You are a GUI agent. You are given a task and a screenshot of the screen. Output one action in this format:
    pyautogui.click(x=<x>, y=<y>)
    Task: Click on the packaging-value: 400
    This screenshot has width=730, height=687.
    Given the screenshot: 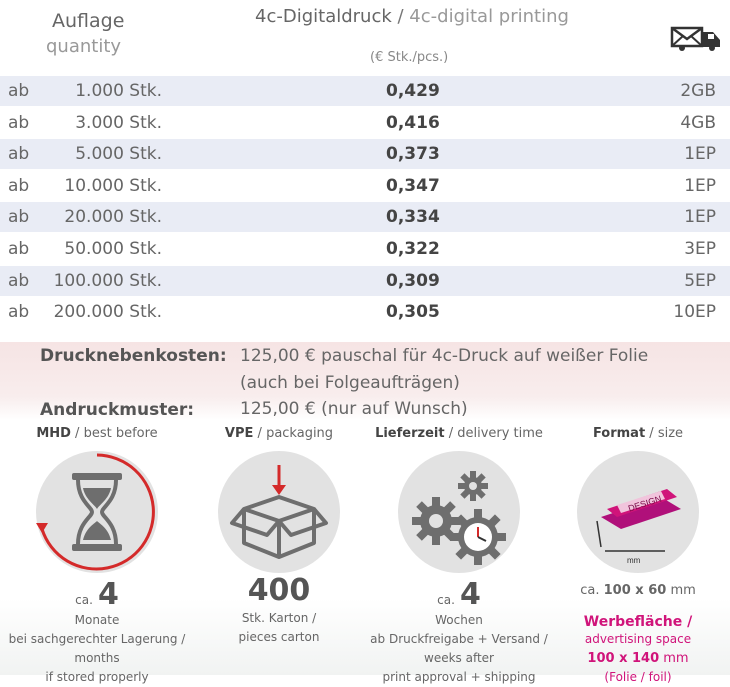 What is the action you would take?
    pyautogui.click(x=279, y=590)
    